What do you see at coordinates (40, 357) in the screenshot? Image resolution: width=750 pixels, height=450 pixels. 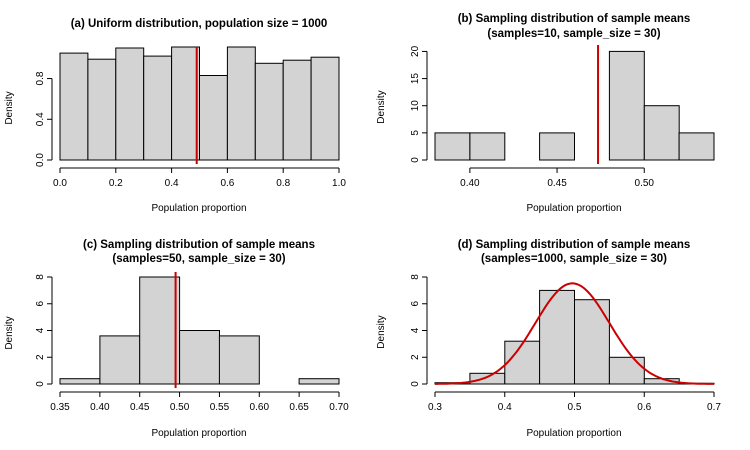 I see `panel-c-y-tick-label-1: 2` at bounding box center [40, 357].